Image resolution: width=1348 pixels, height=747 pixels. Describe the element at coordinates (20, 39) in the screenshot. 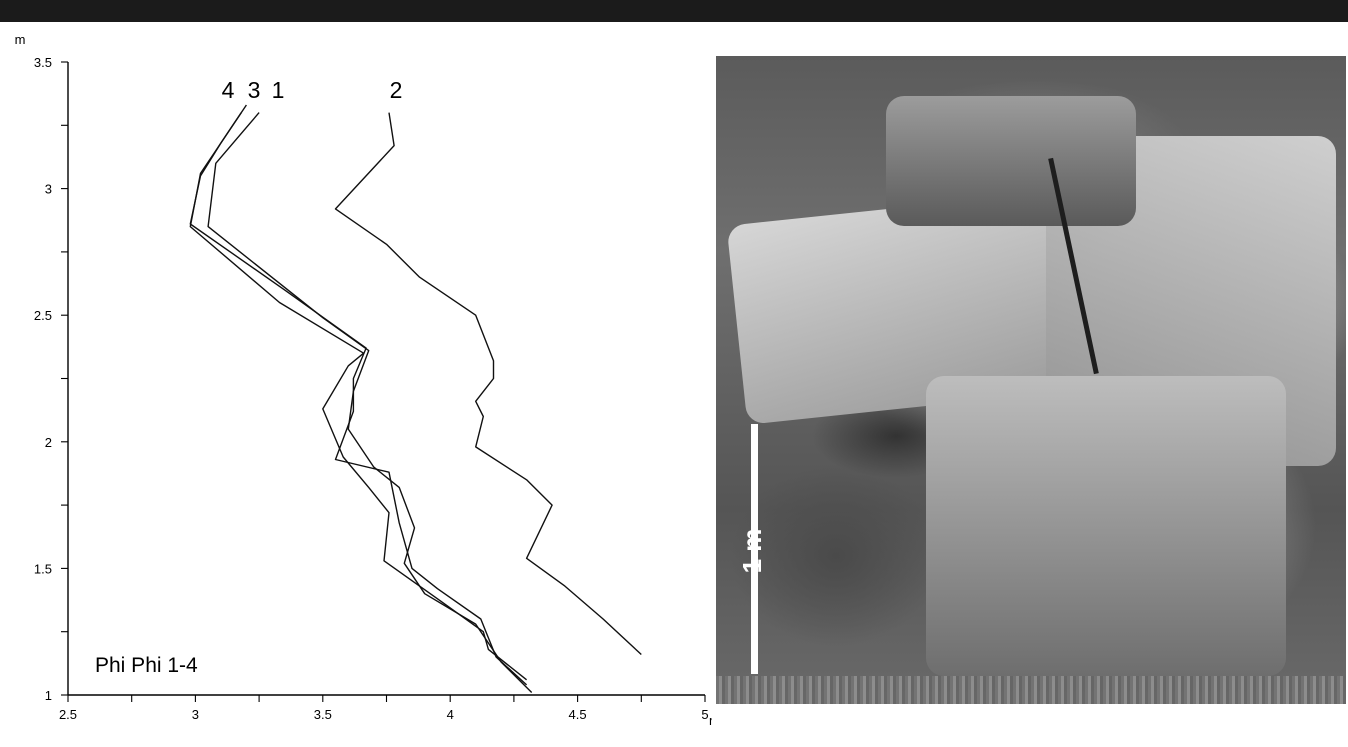

I see `y-unit-label: m` at that location.